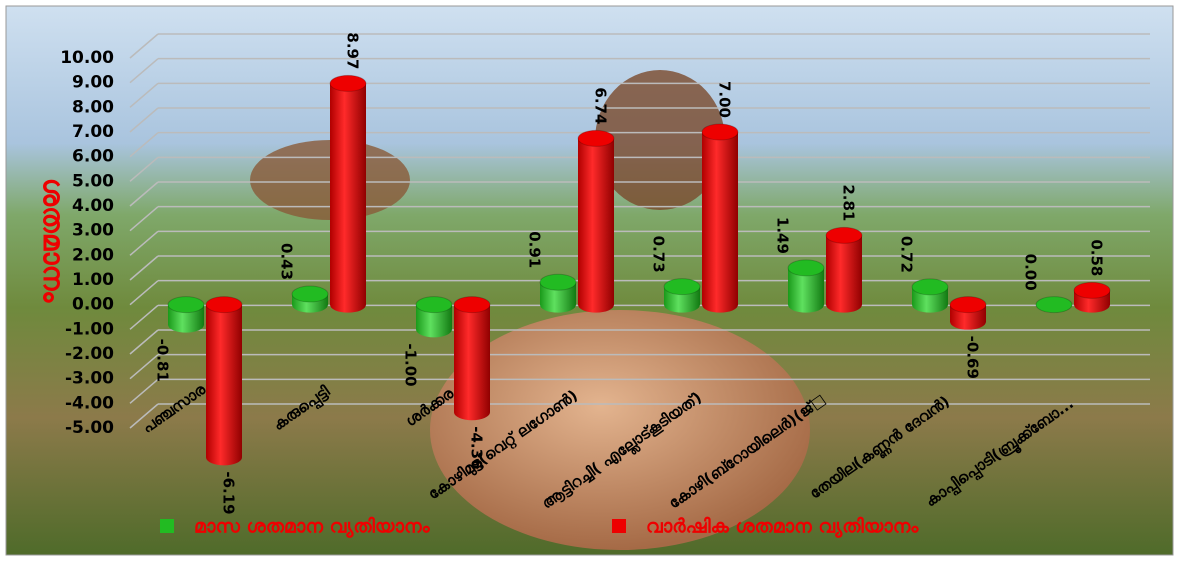 Image resolution: width=1179 pixels, height=561 pixels. What do you see at coordinates (353, 50) in the screenshot?
I see `data-label: 8.97` at bounding box center [353, 50].